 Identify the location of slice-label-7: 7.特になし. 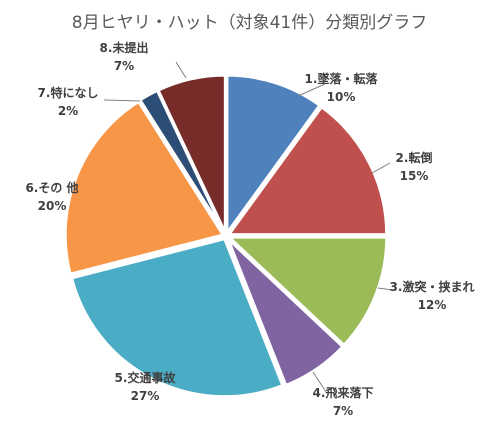
(68, 92).